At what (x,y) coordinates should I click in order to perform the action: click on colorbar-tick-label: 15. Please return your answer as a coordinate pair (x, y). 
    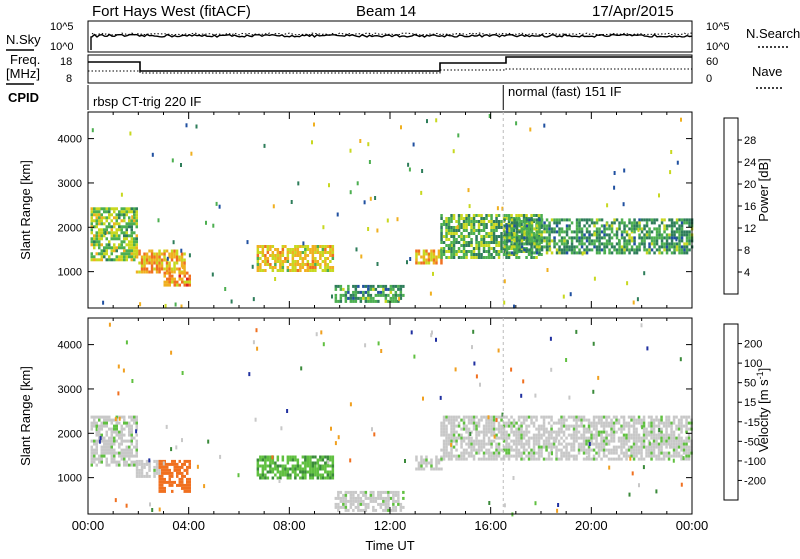
    Looking at the image, I should click on (750, 403).